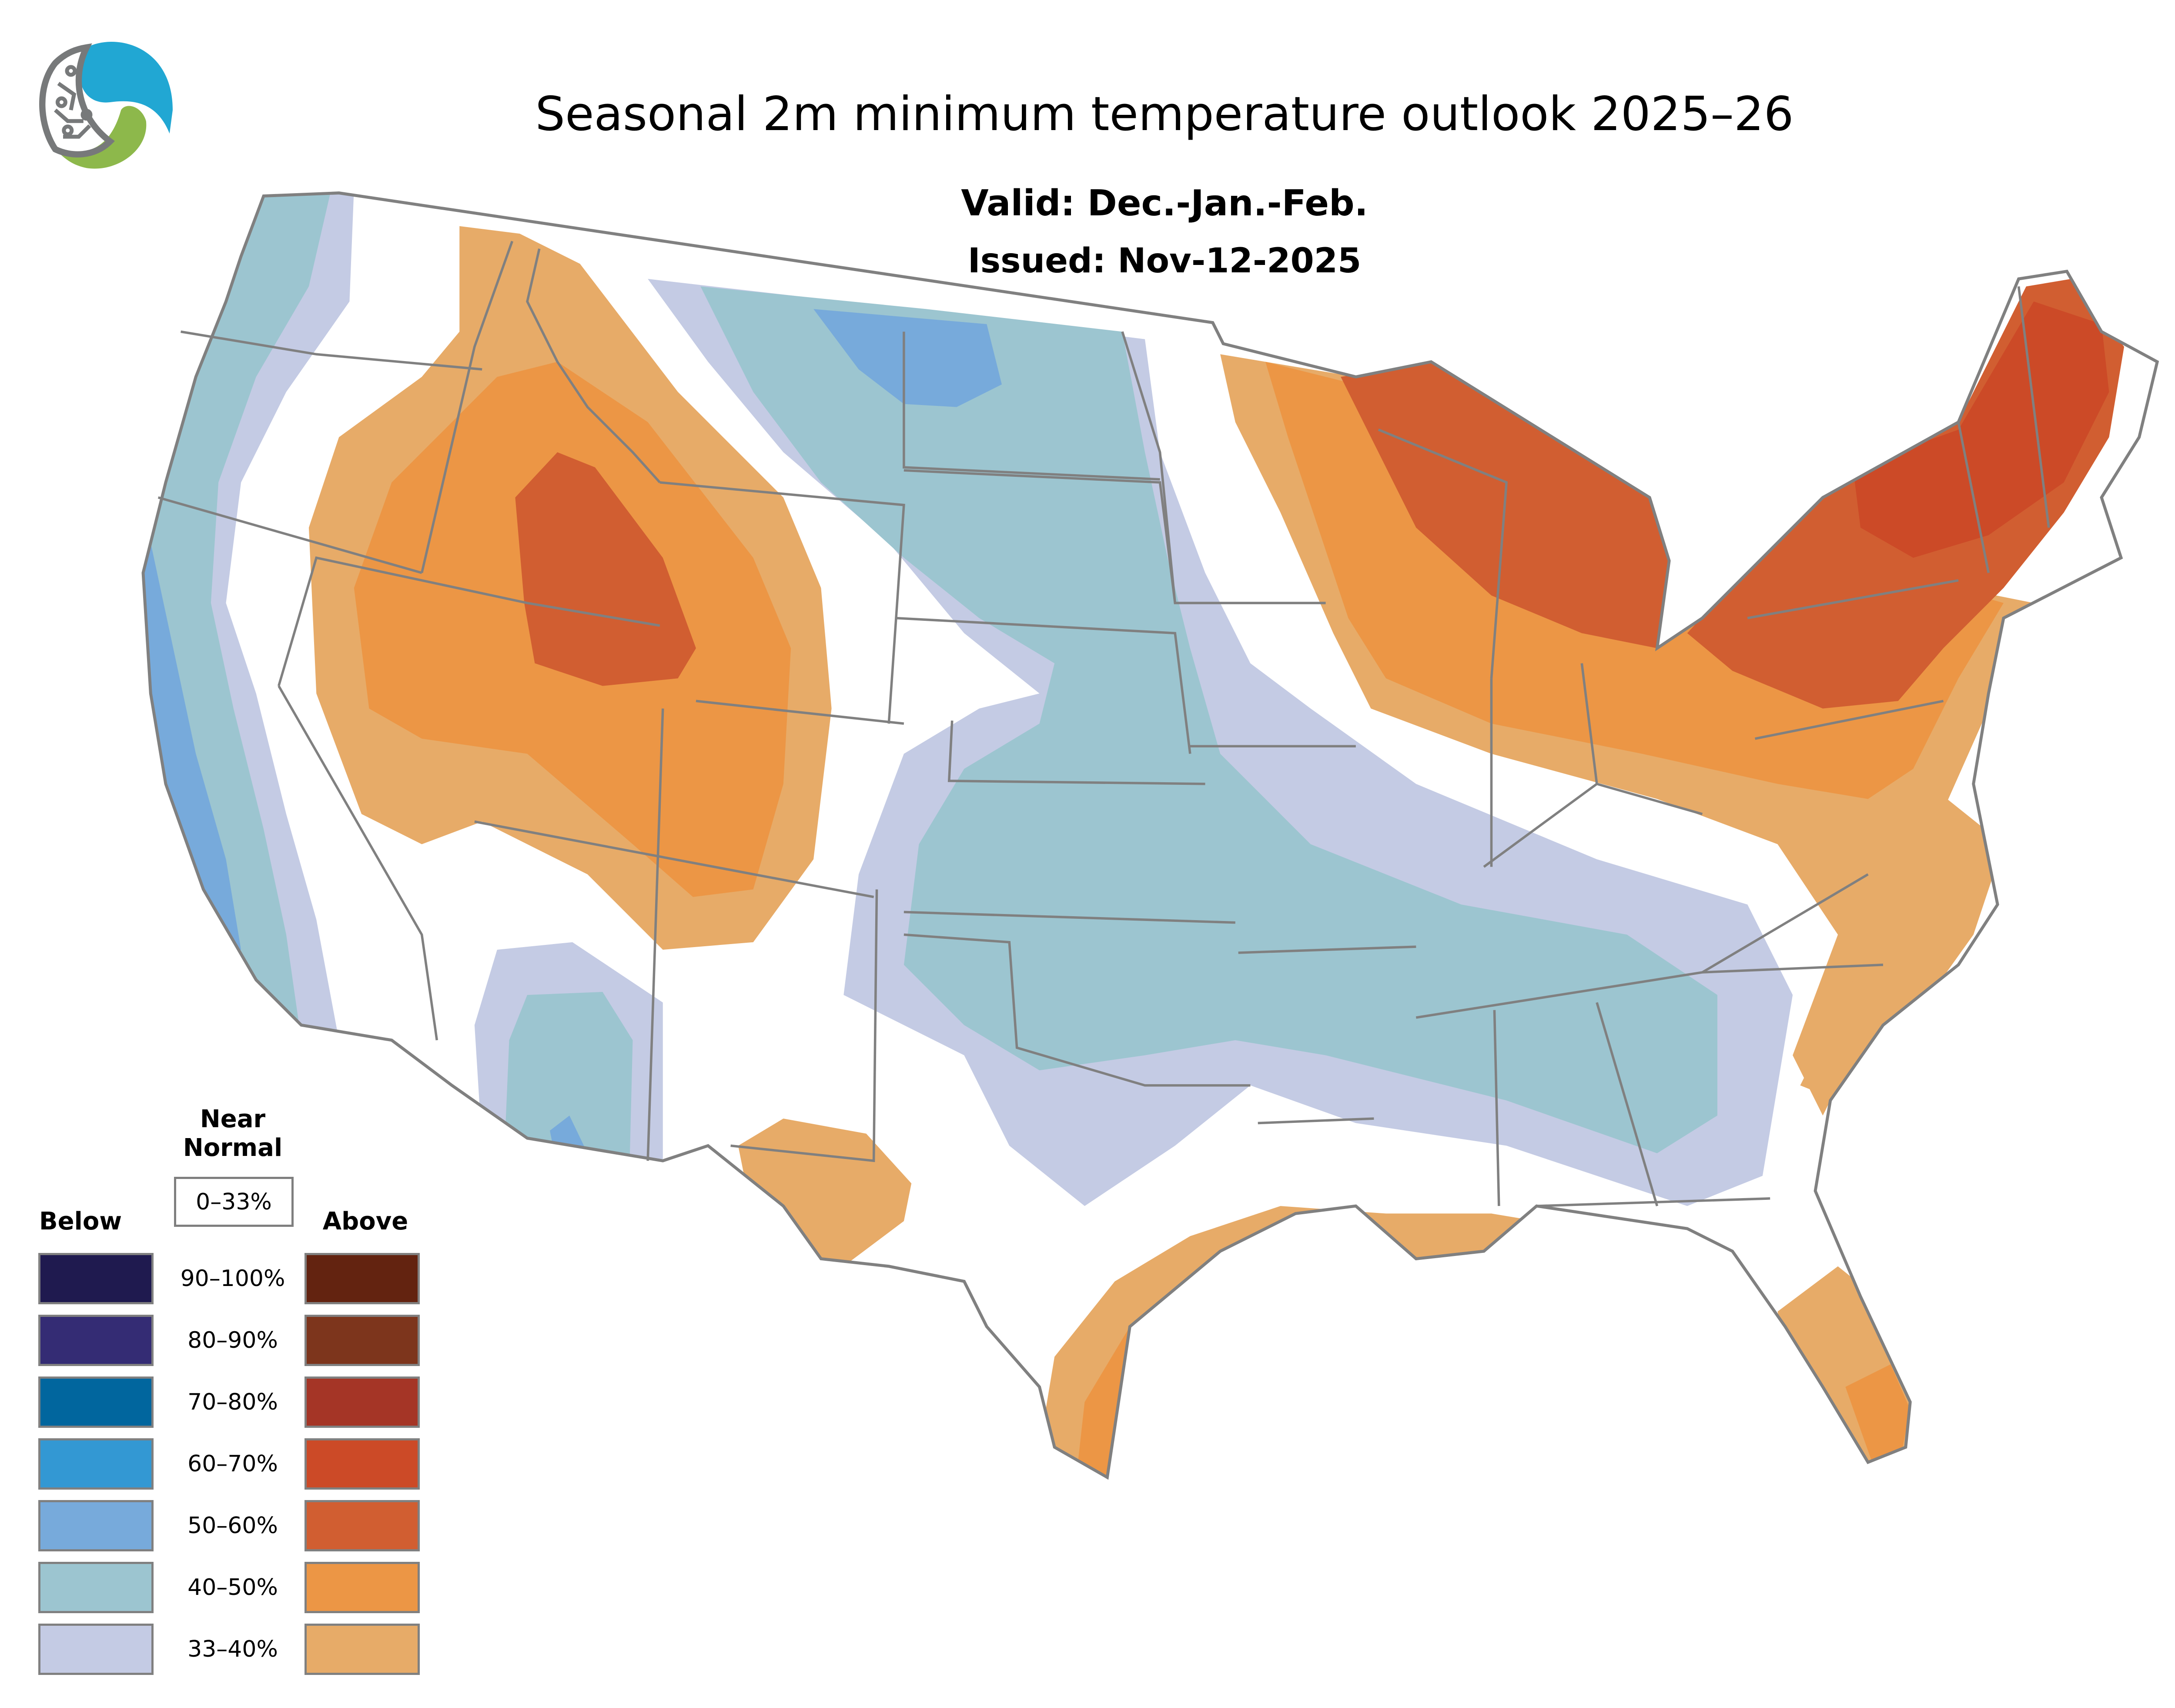 This screenshot has height=1708, width=2175. What do you see at coordinates (655, 935) in the screenshot?
I see `border-az-nm` at bounding box center [655, 935].